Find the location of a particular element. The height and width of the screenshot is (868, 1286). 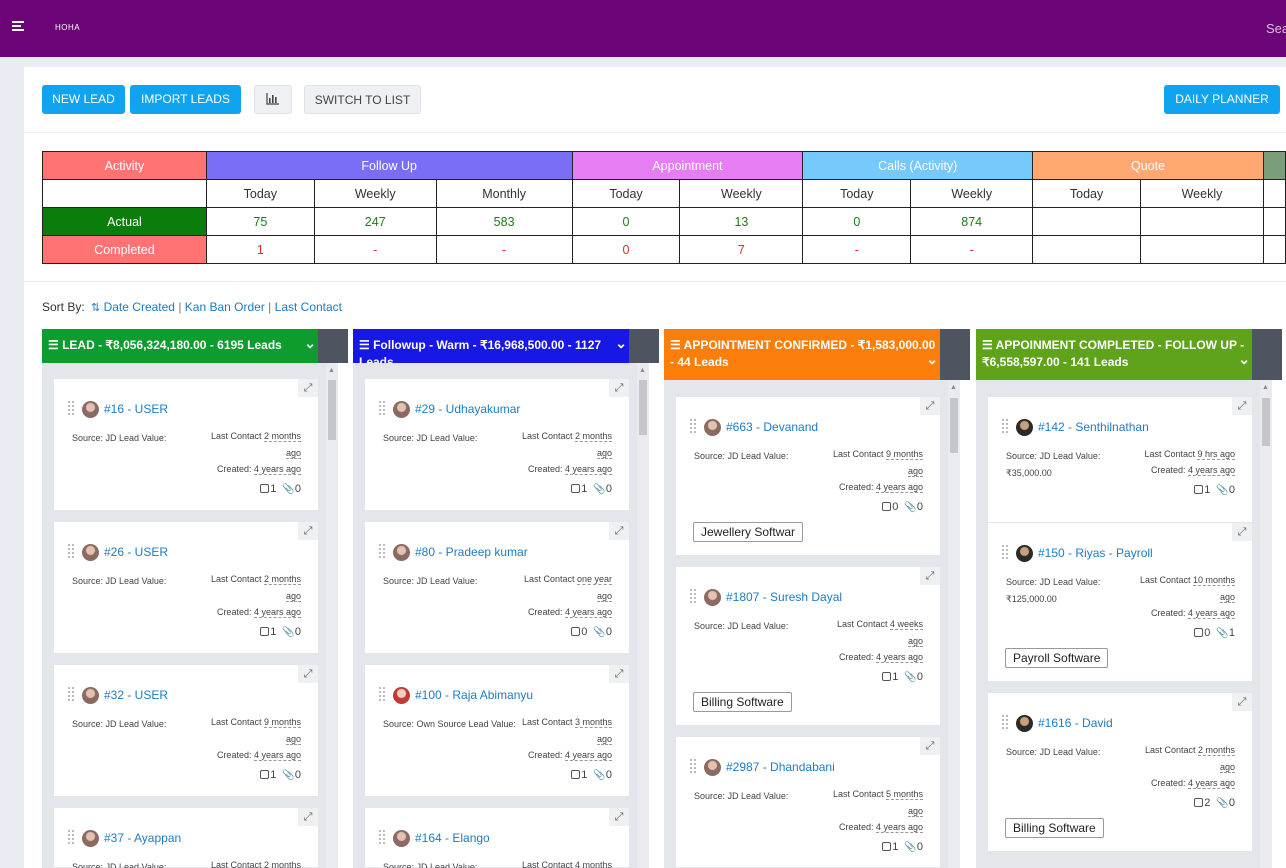

sort-last-contact: Last Contact is located at coordinates (308, 307).